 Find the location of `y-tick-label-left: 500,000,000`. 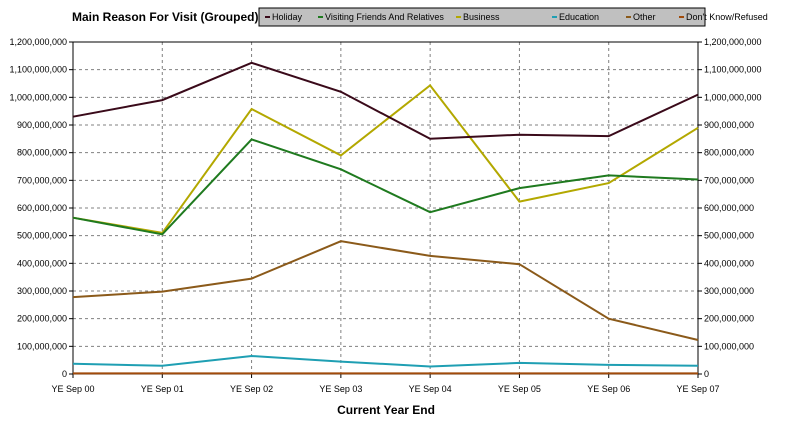

y-tick-label-left: 500,000,000 is located at coordinates (42, 236).